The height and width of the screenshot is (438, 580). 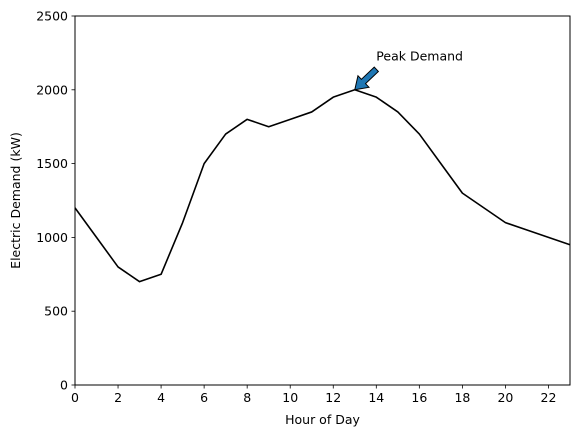 I want to click on x-tick-label: 22, so click(x=549, y=397).